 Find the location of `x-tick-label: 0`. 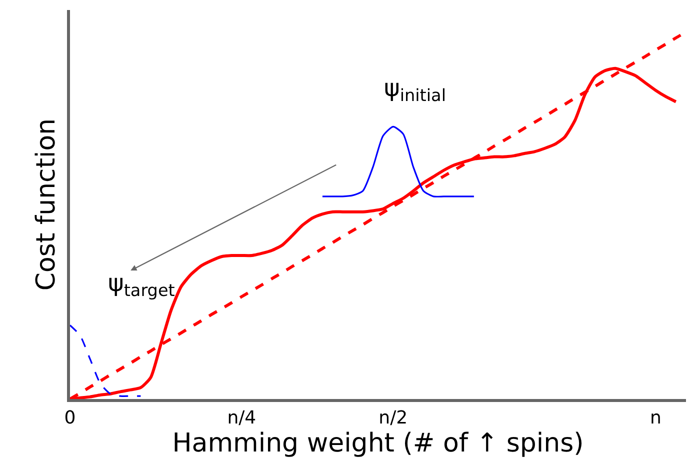

x-tick-label: 0 is located at coordinates (70, 418).